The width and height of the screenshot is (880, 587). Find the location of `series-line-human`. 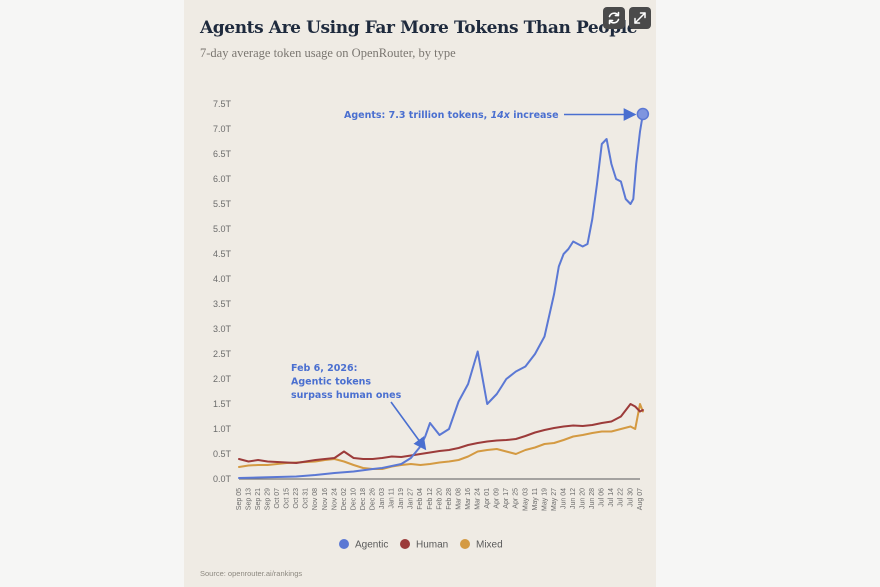

series-line-human is located at coordinates (441, 433).